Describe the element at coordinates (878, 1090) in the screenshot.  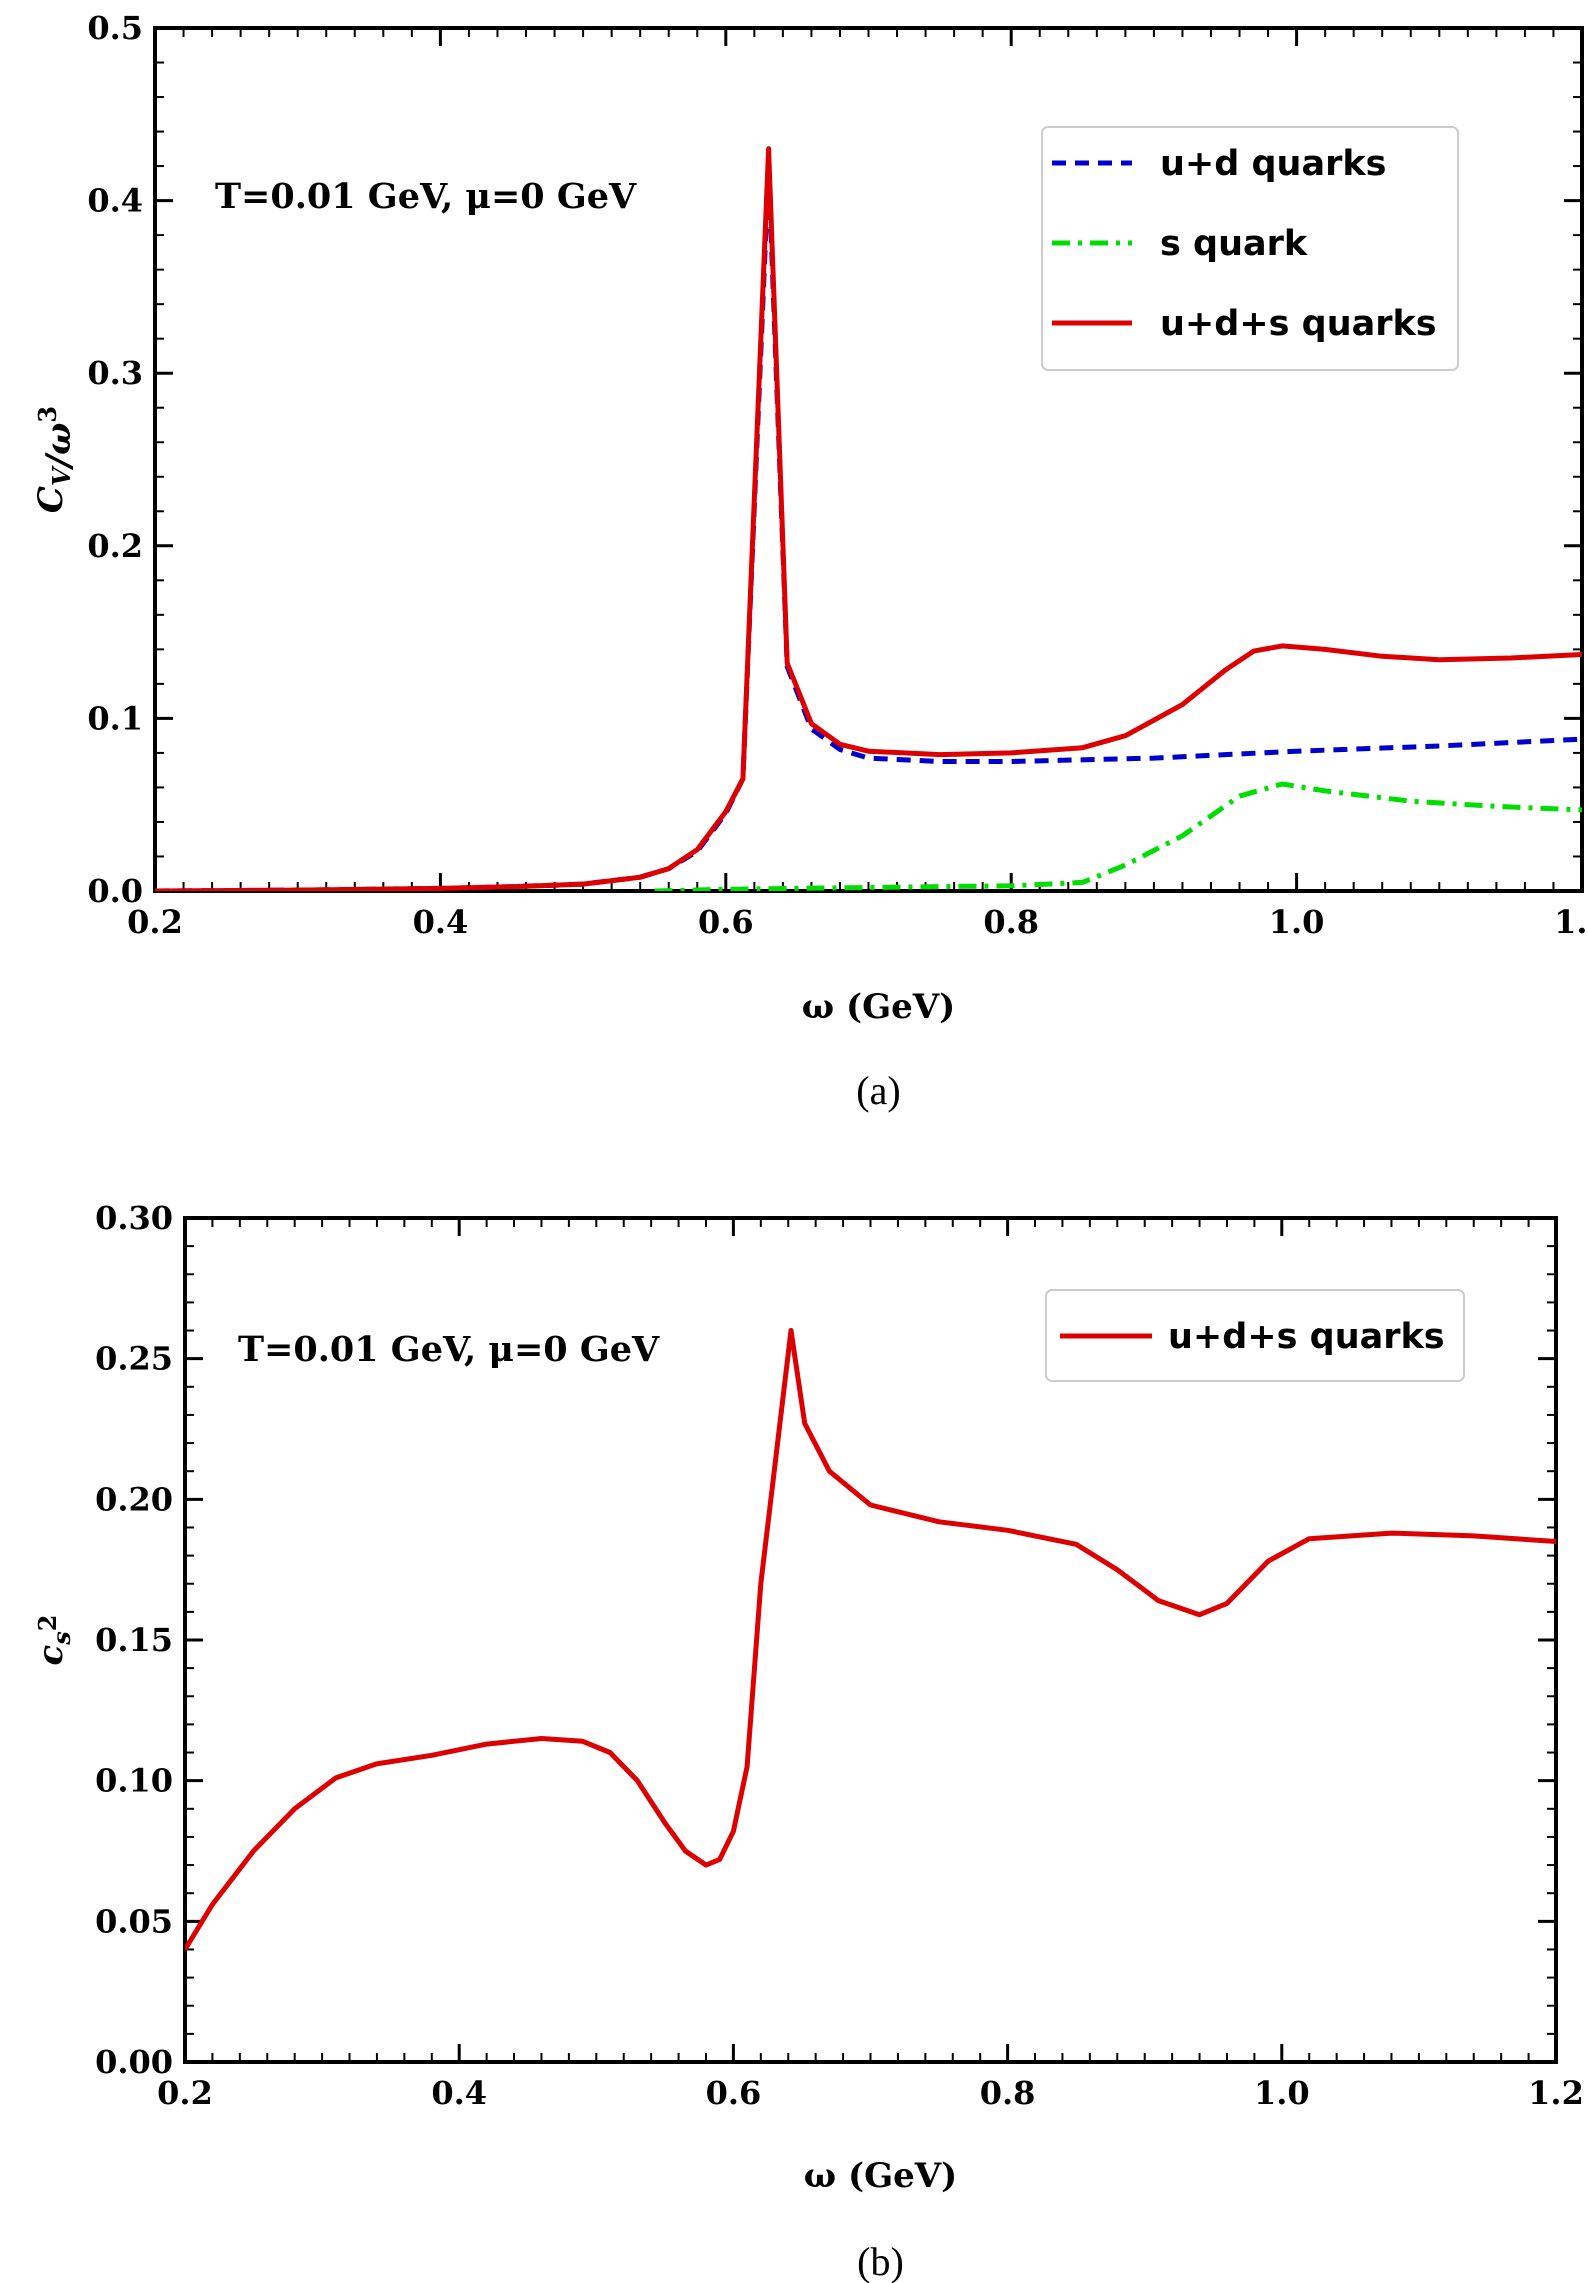
I see `panel-a-caption: (a)` at that location.